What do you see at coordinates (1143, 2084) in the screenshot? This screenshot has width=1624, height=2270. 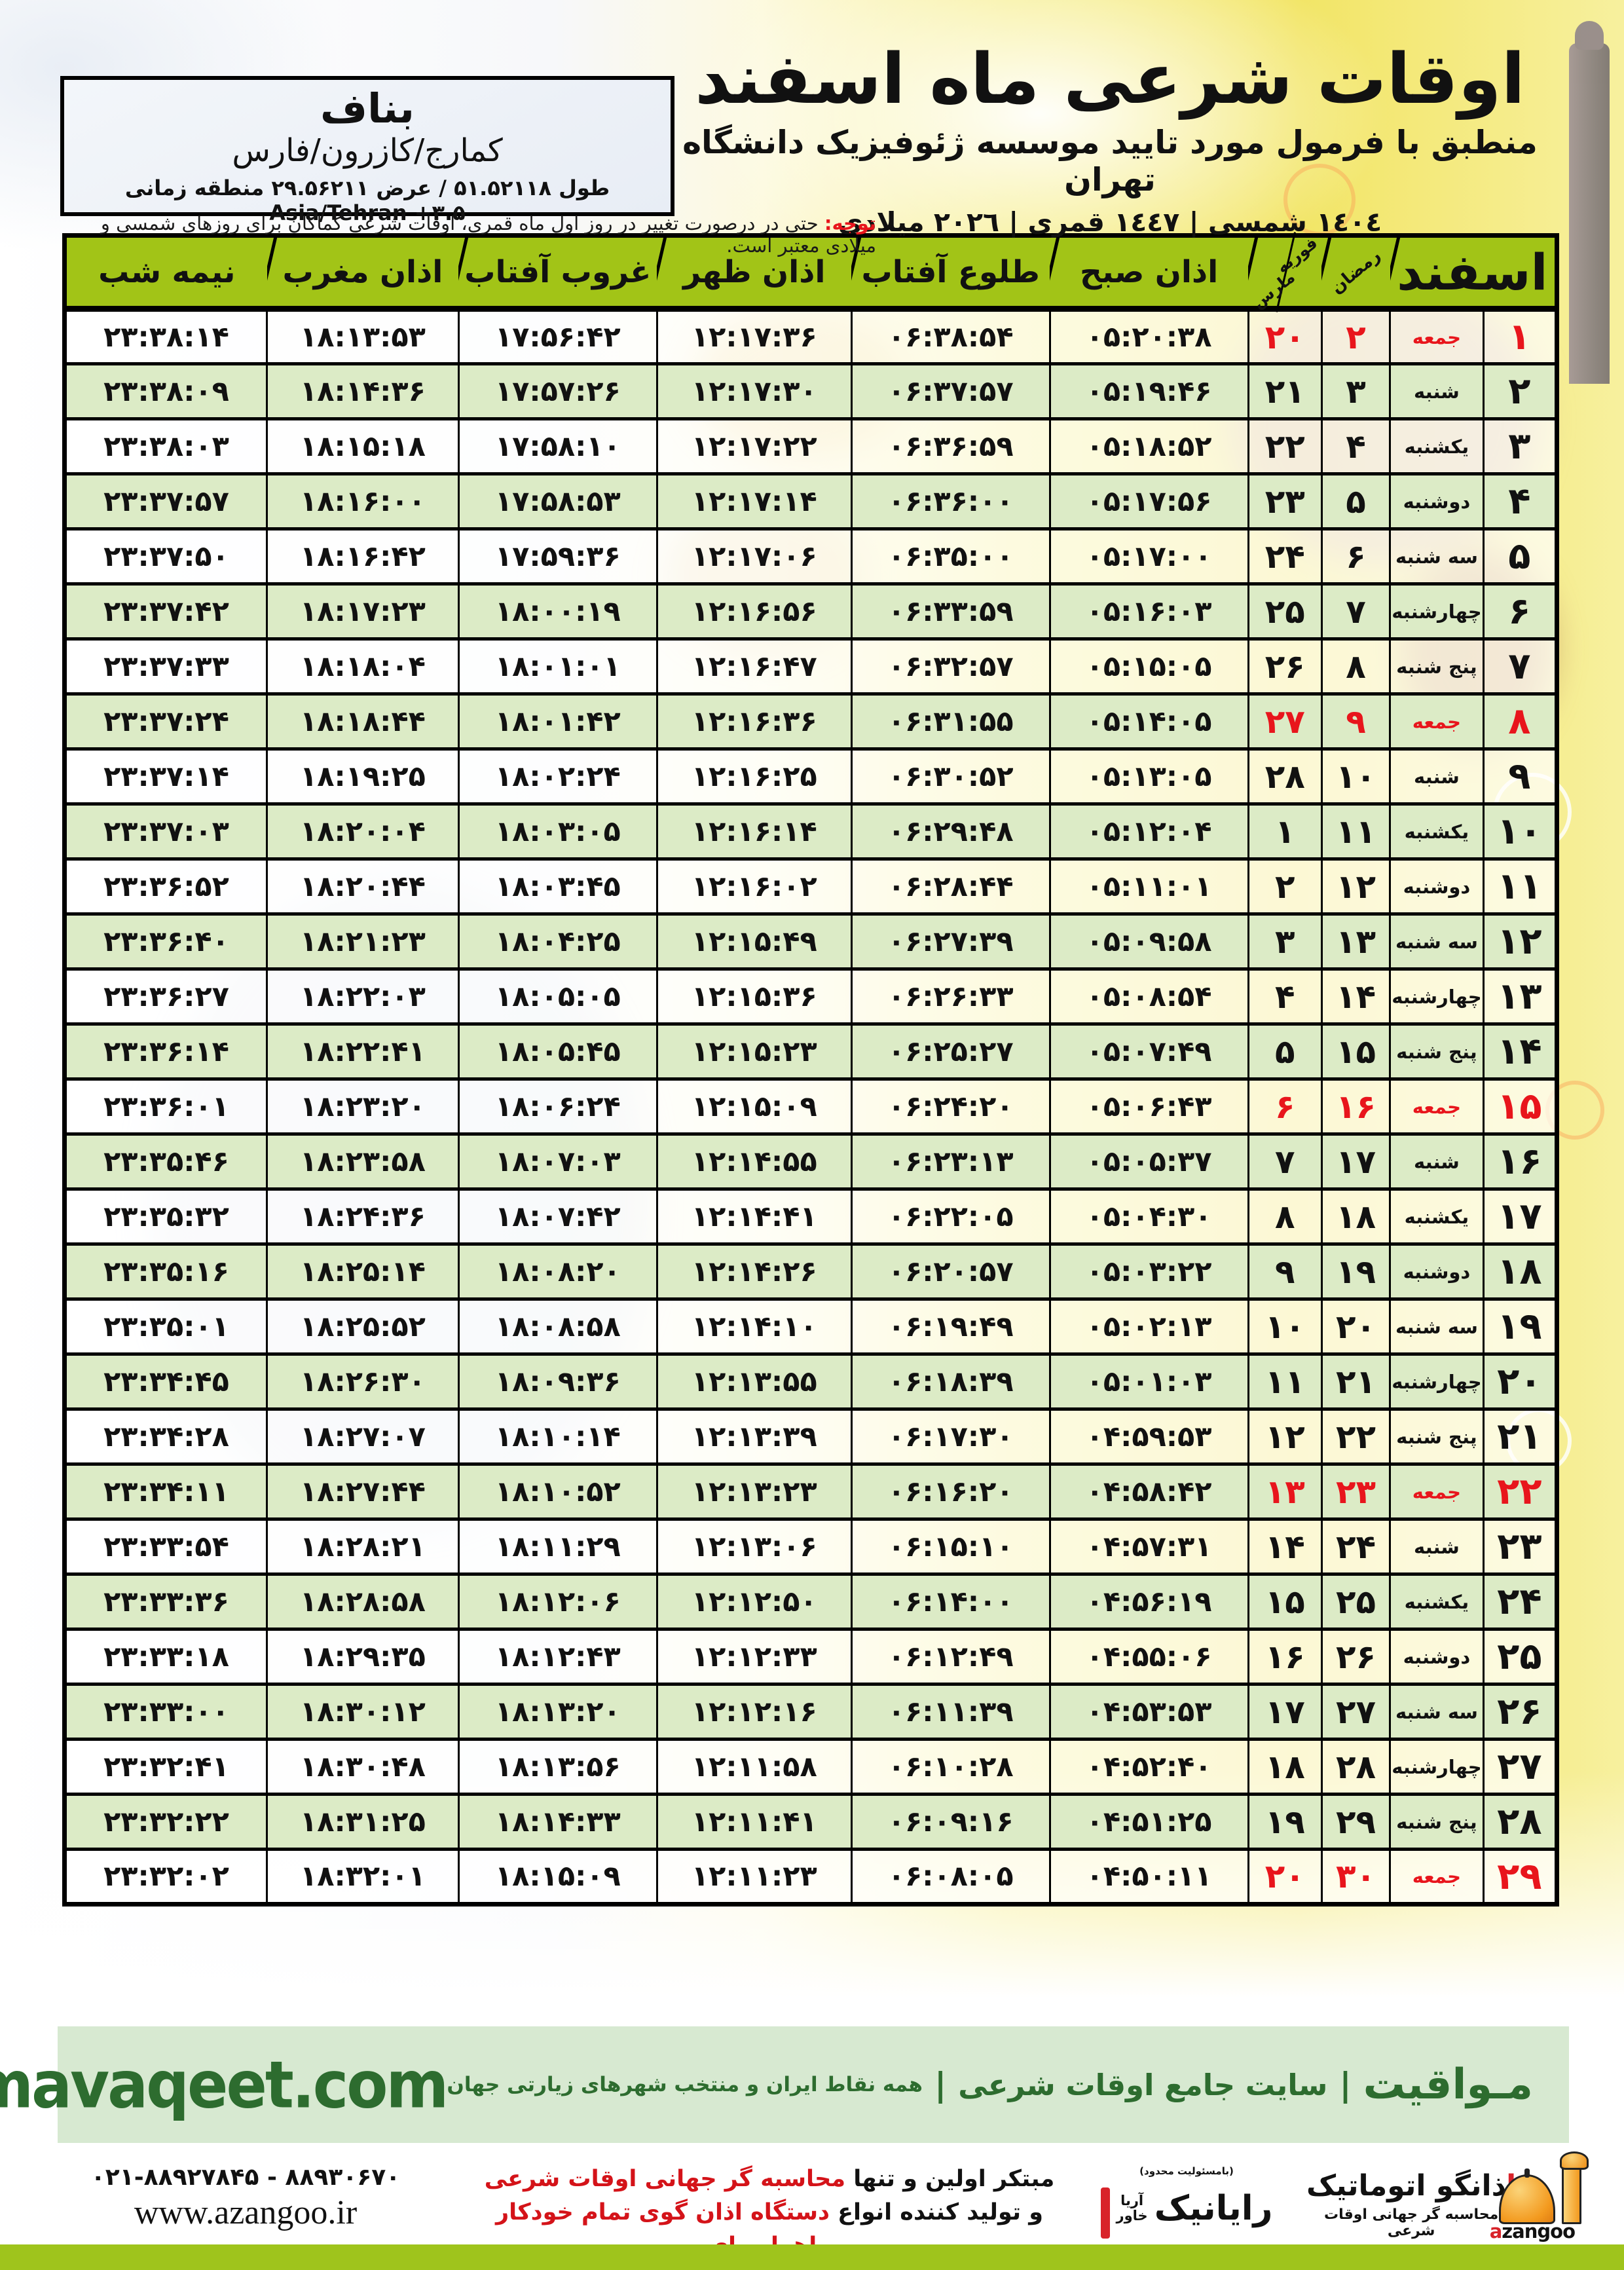 I see `mavaqeet-tagline: سایت جامع اوقات شرعی` at bounding box center [1143, 2084].